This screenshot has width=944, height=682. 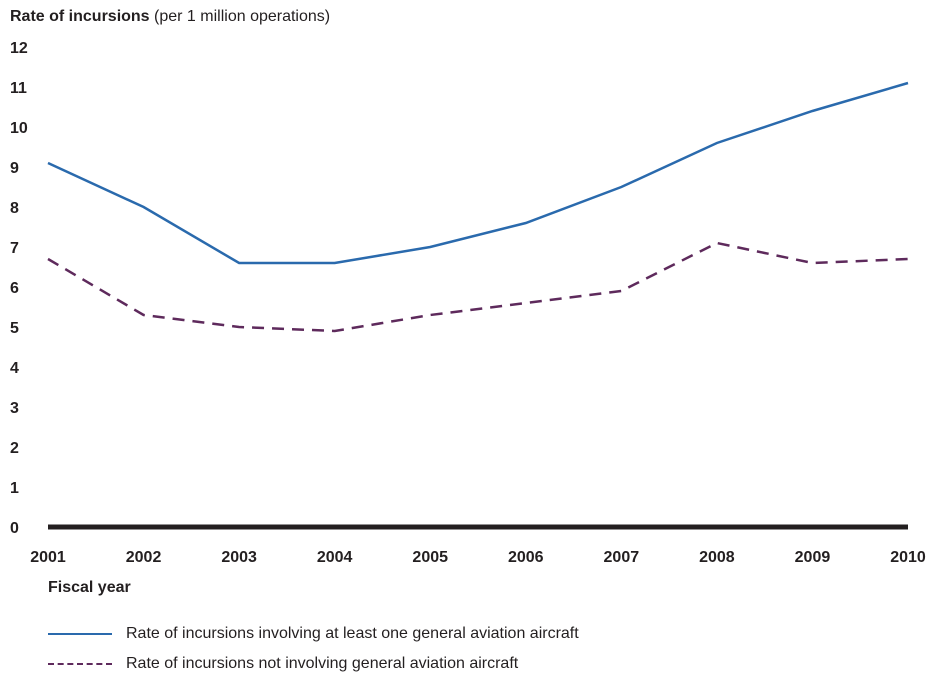 I want to click on y-tick-label: 10, so click(x=19, y=128).